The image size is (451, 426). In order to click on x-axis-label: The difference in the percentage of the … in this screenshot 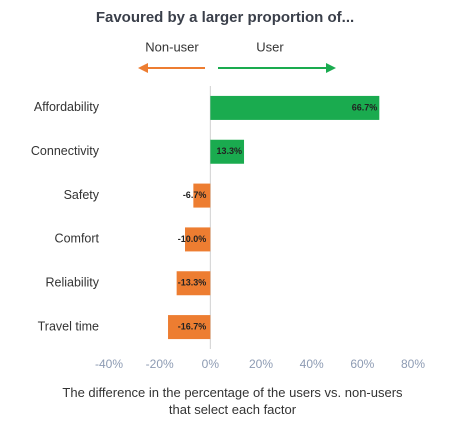, I will do `click(232, 401)`.